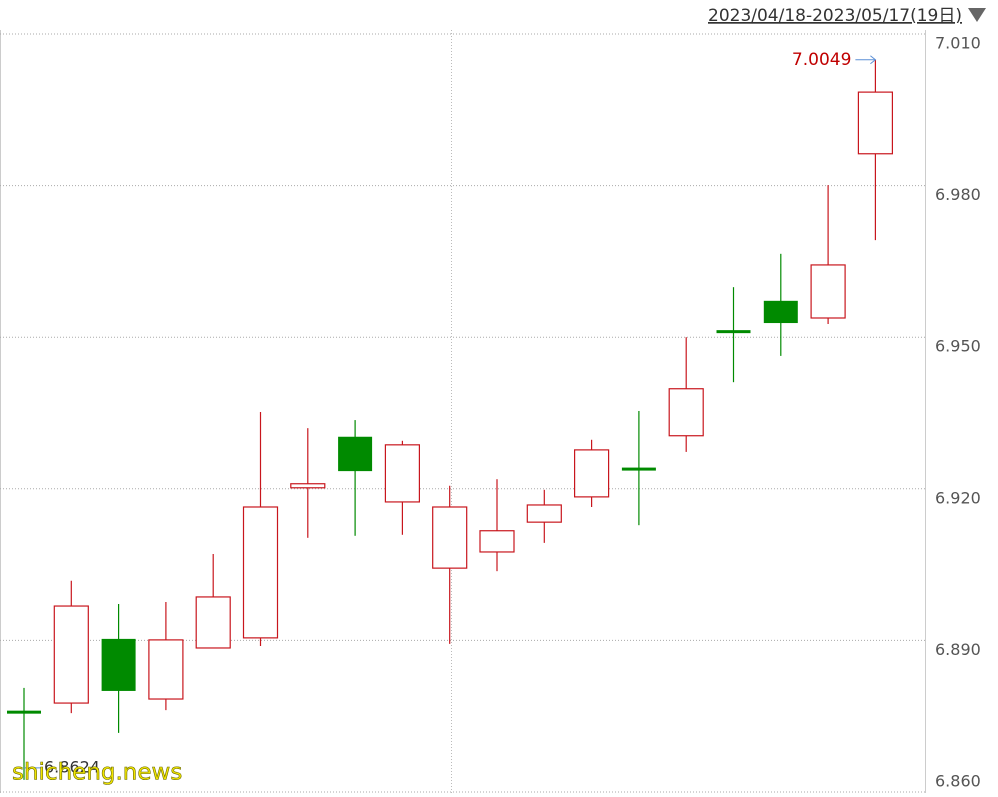 Image resolution: width=998 pixels, height=797 pixels. What do you see at coordinates (977, 15) in the screenshot?
I see `dropdown-arrow` at bounding box center [977, 15].